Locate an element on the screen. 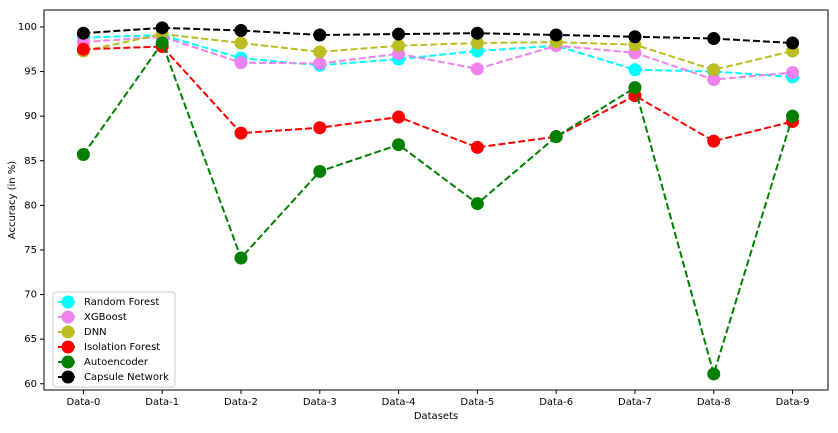 The height and width of the screenshot is (433, 838). x-axis-label: Datasets is located at coordinates (436, 416).